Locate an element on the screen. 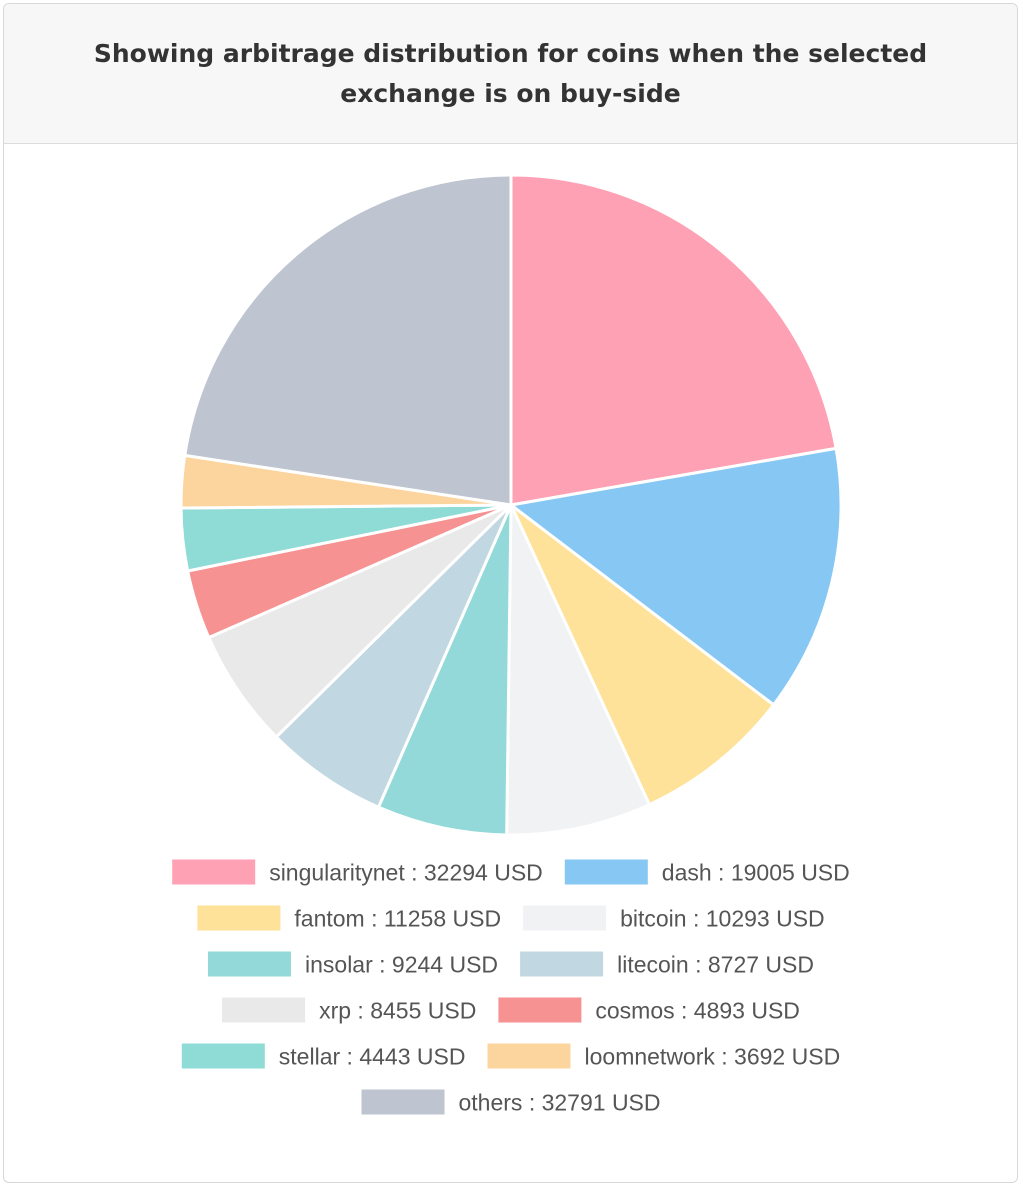 The height and width of the screenshot is (1188, 1023). legend-label: bitcoin : 10293 USD is located at coordinates (722, 918).